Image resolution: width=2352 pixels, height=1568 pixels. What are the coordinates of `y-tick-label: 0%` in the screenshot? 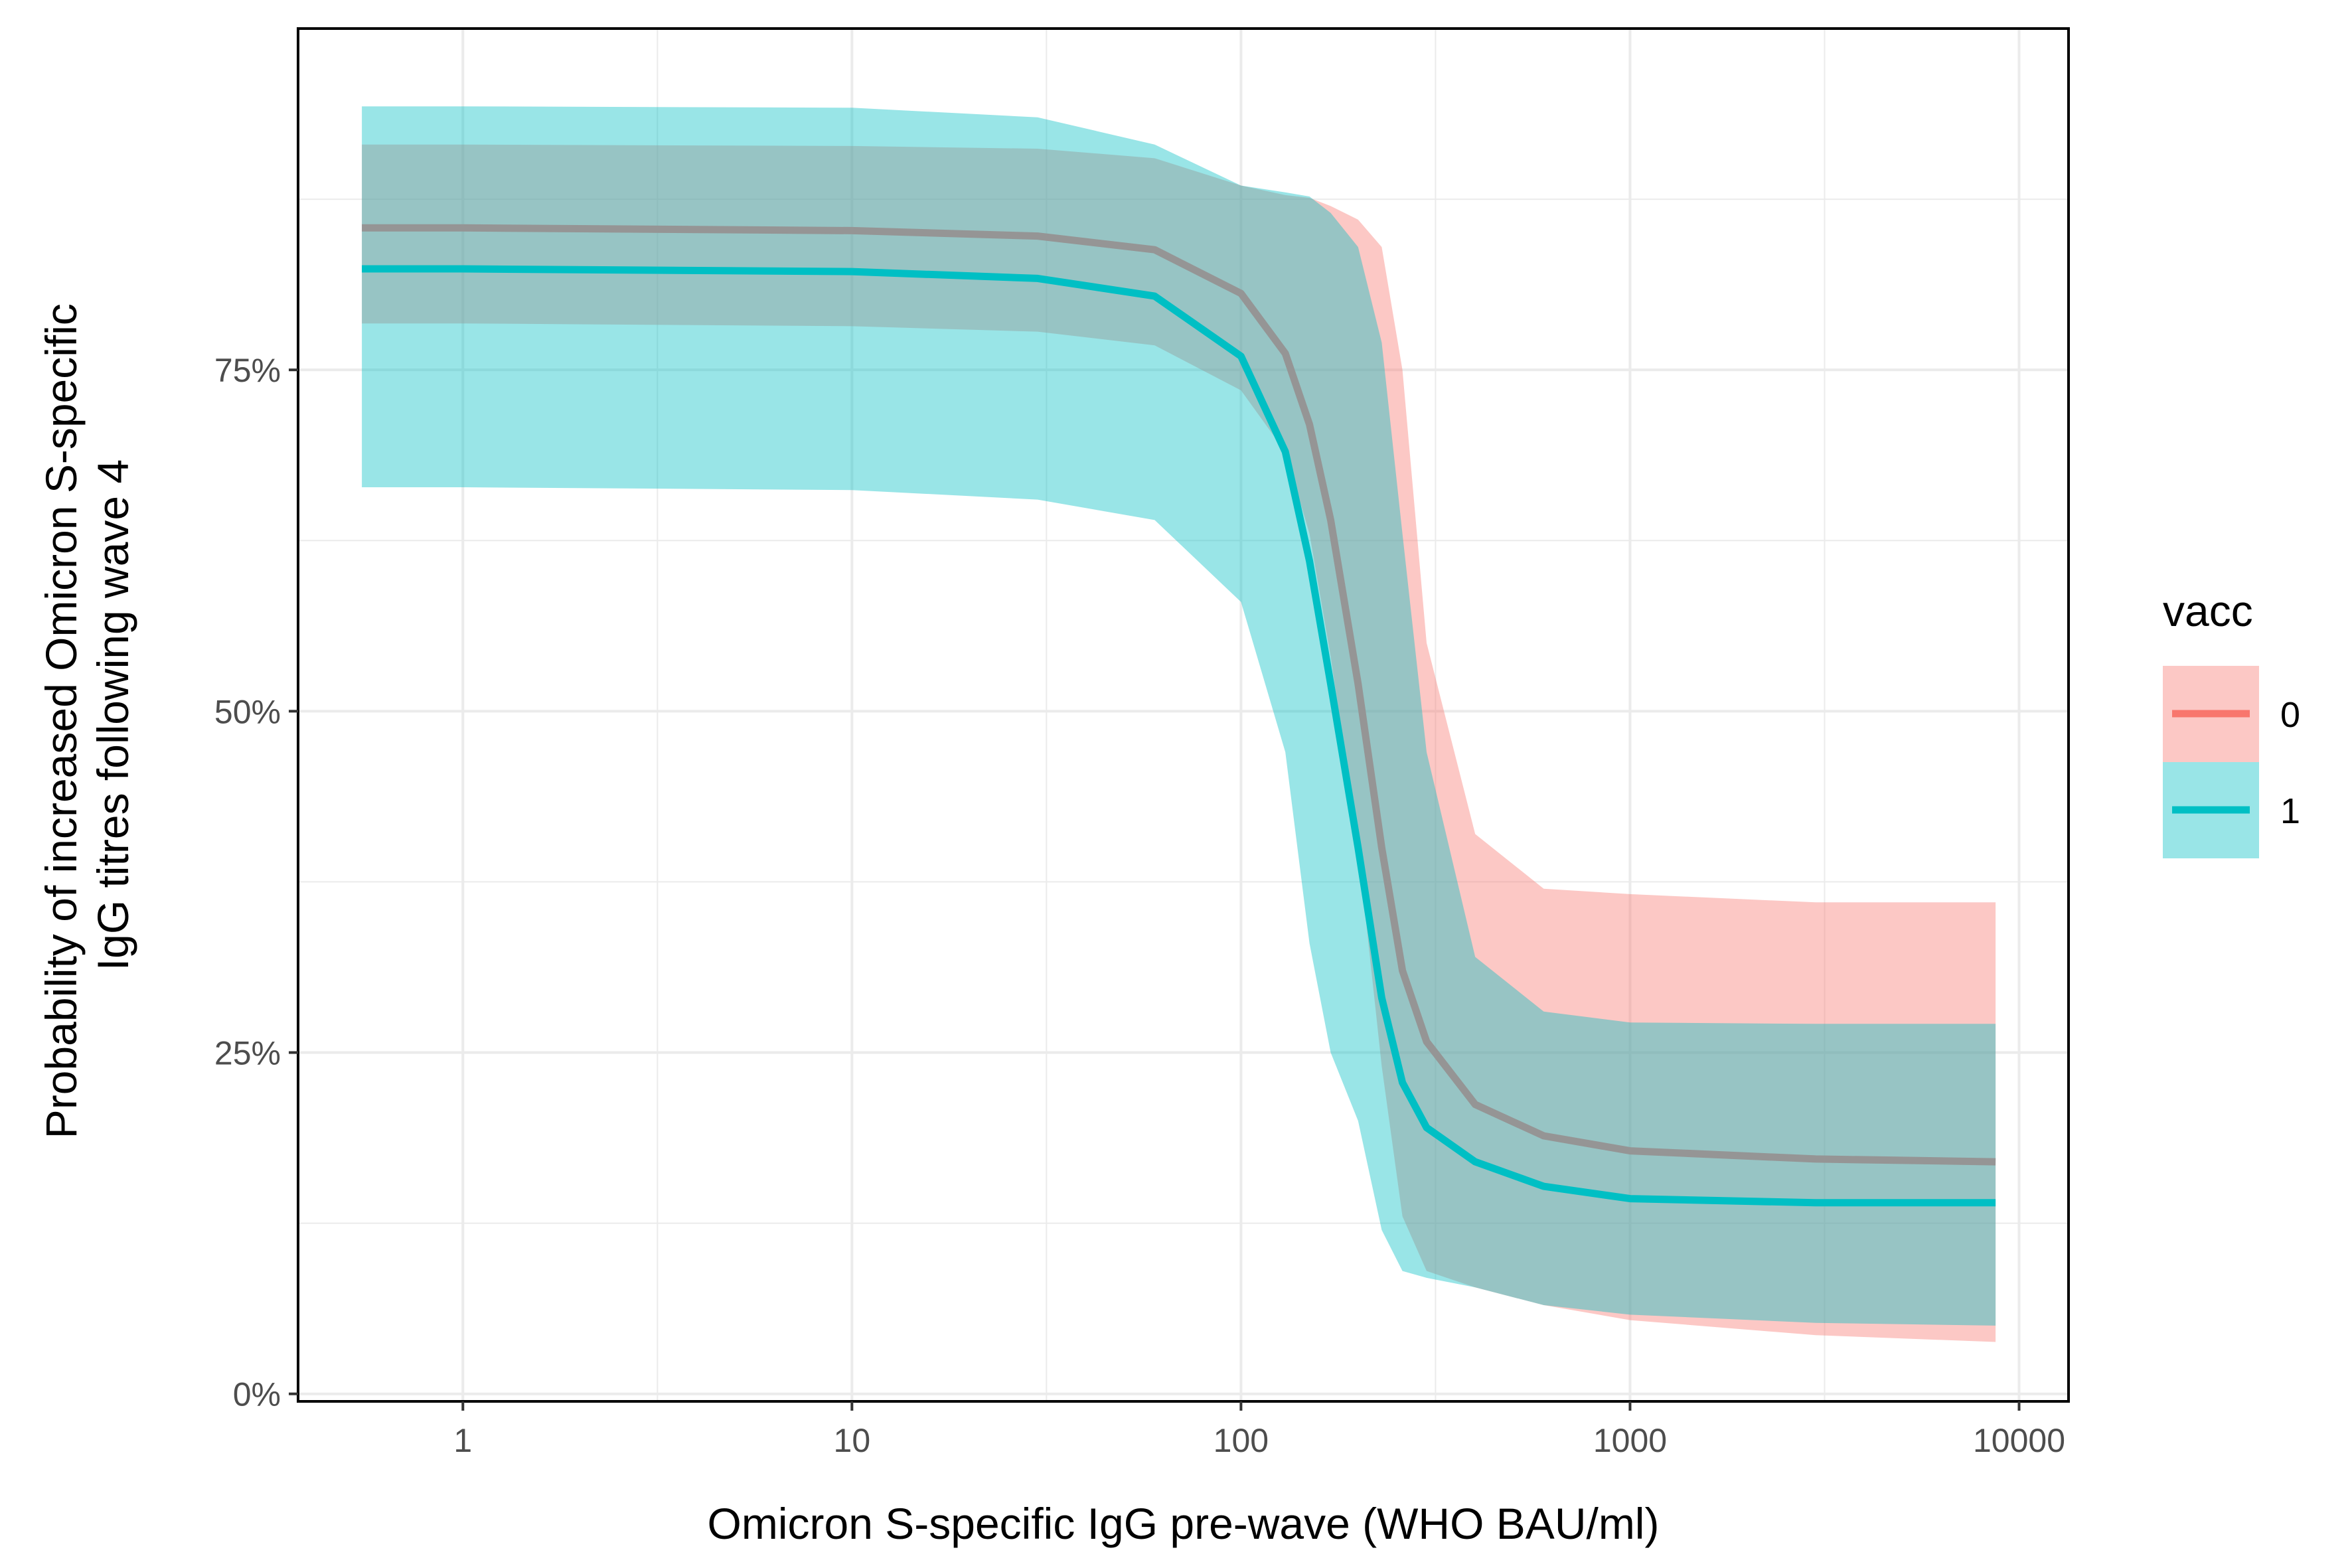 It's located at (257, 1395).